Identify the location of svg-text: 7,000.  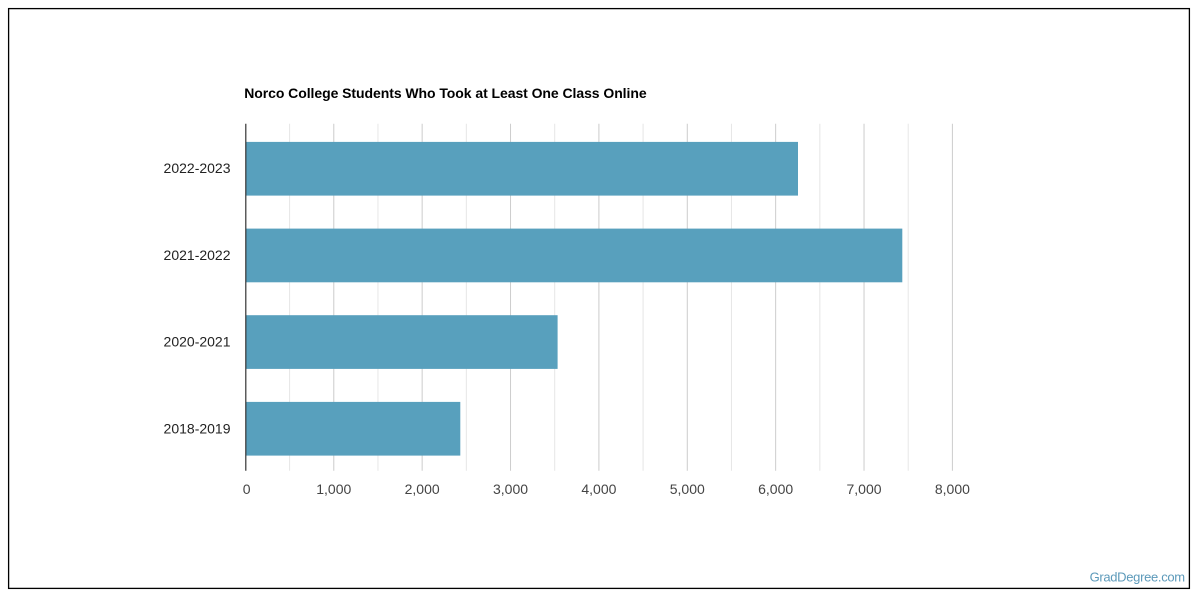
(864, 489).